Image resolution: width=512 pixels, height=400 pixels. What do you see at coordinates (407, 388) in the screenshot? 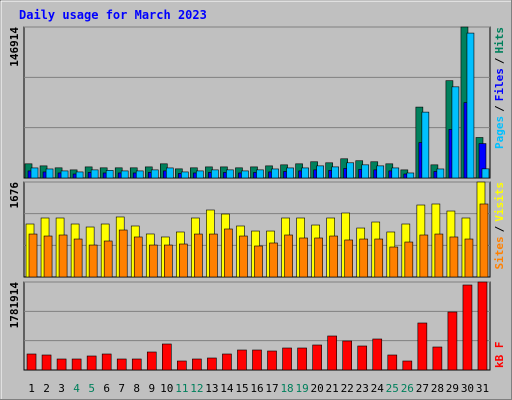
I see `x-tick-label: 26` at bounding box center [407, 388].